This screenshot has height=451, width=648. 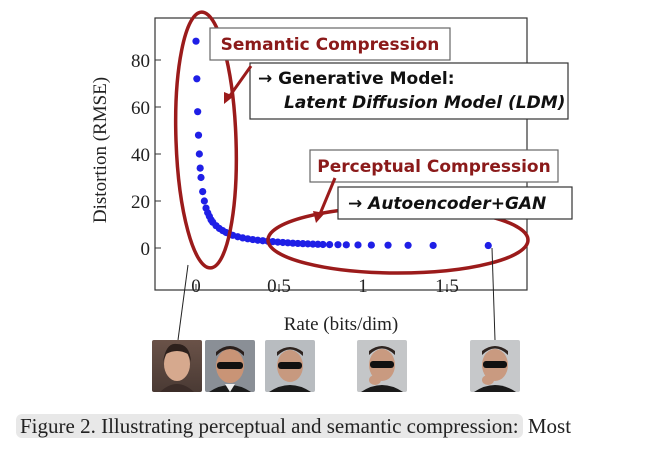 I want to click on perceptual-title-box, so click(x=434, y=166).